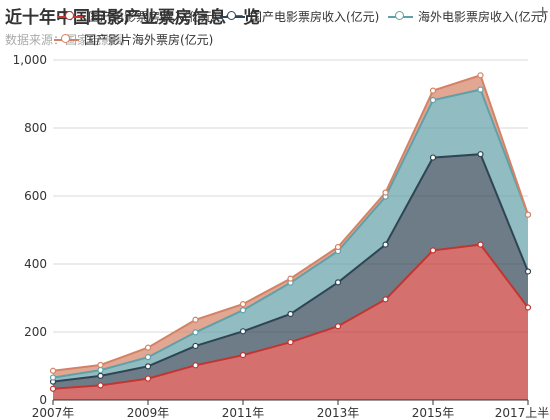  I want to click on legend-item-domestic-box-office-2: 国产电影票房收入(亿元), so click(299, 16).